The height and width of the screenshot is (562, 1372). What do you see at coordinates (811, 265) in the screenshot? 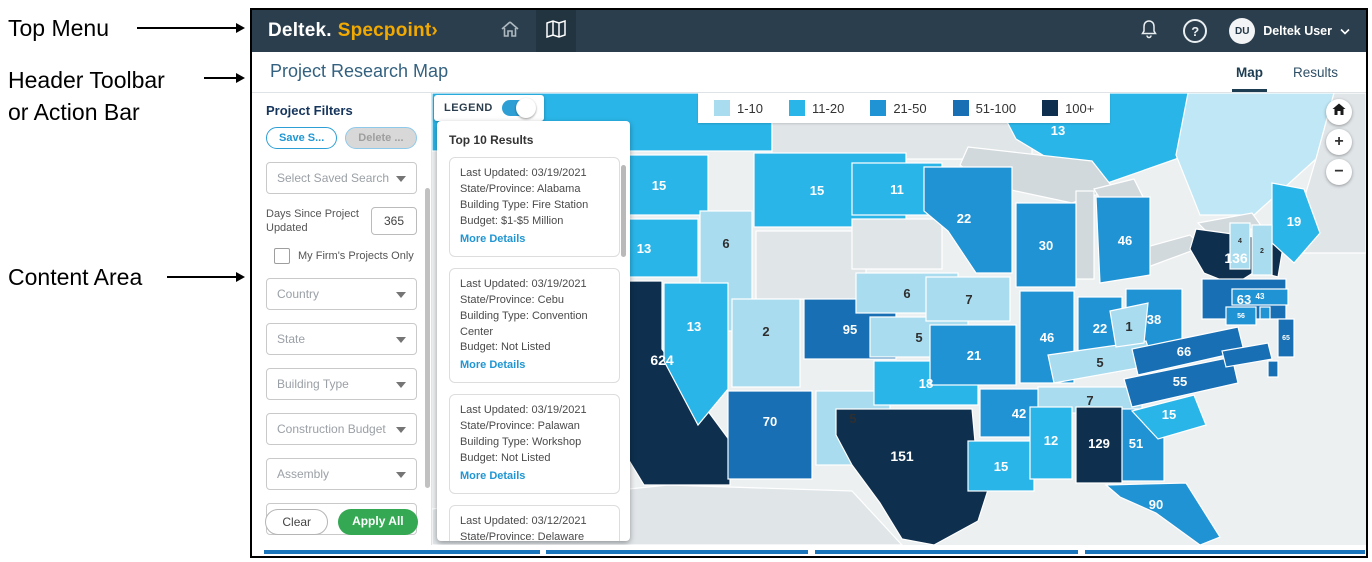
I see `state-wyoming` at bounding box center [811, 265].